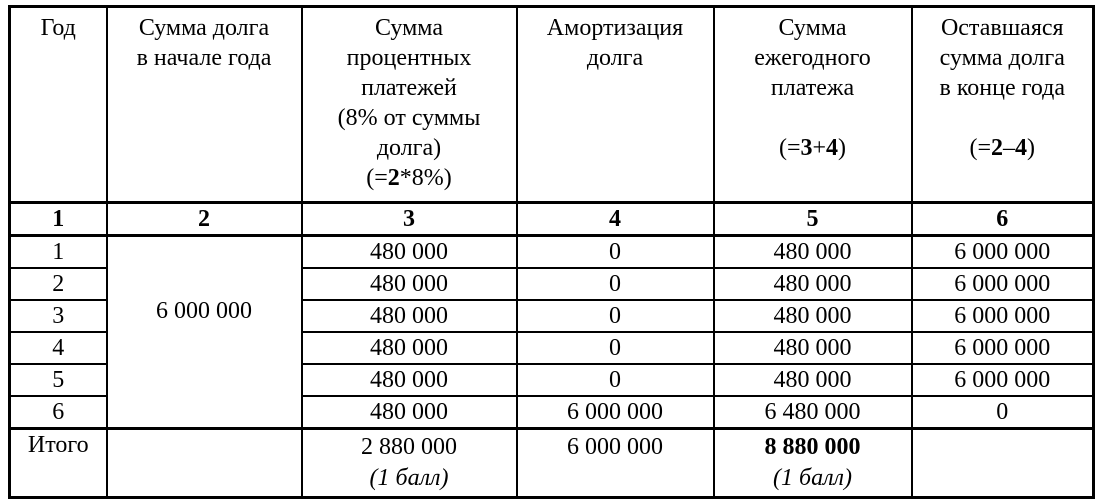  Describe the element at coordinates (58, 28) in the screenshot. I see `header-line: Год` at that location.